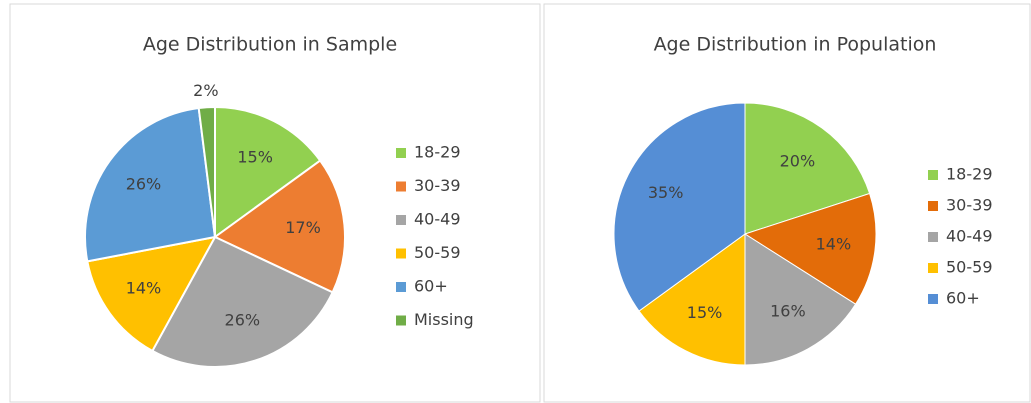  Describe the element at coordinates (795, 45) in the screenshot. I see `chart-title: Age Distribution in Population` at that location.